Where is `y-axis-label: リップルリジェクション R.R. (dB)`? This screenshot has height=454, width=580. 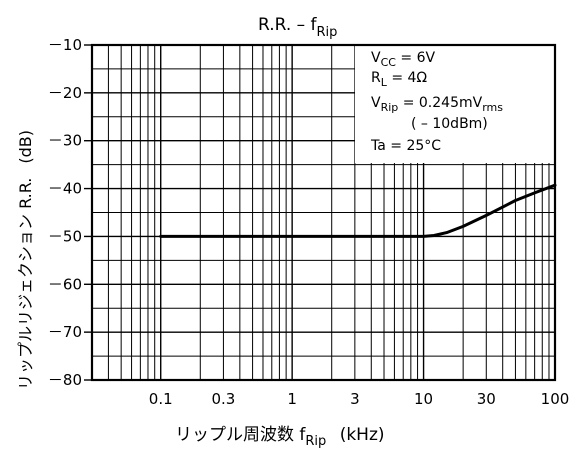
y-axis-label: リップルリジェクション R.R. (dB) is located at coordinates (25, 260).